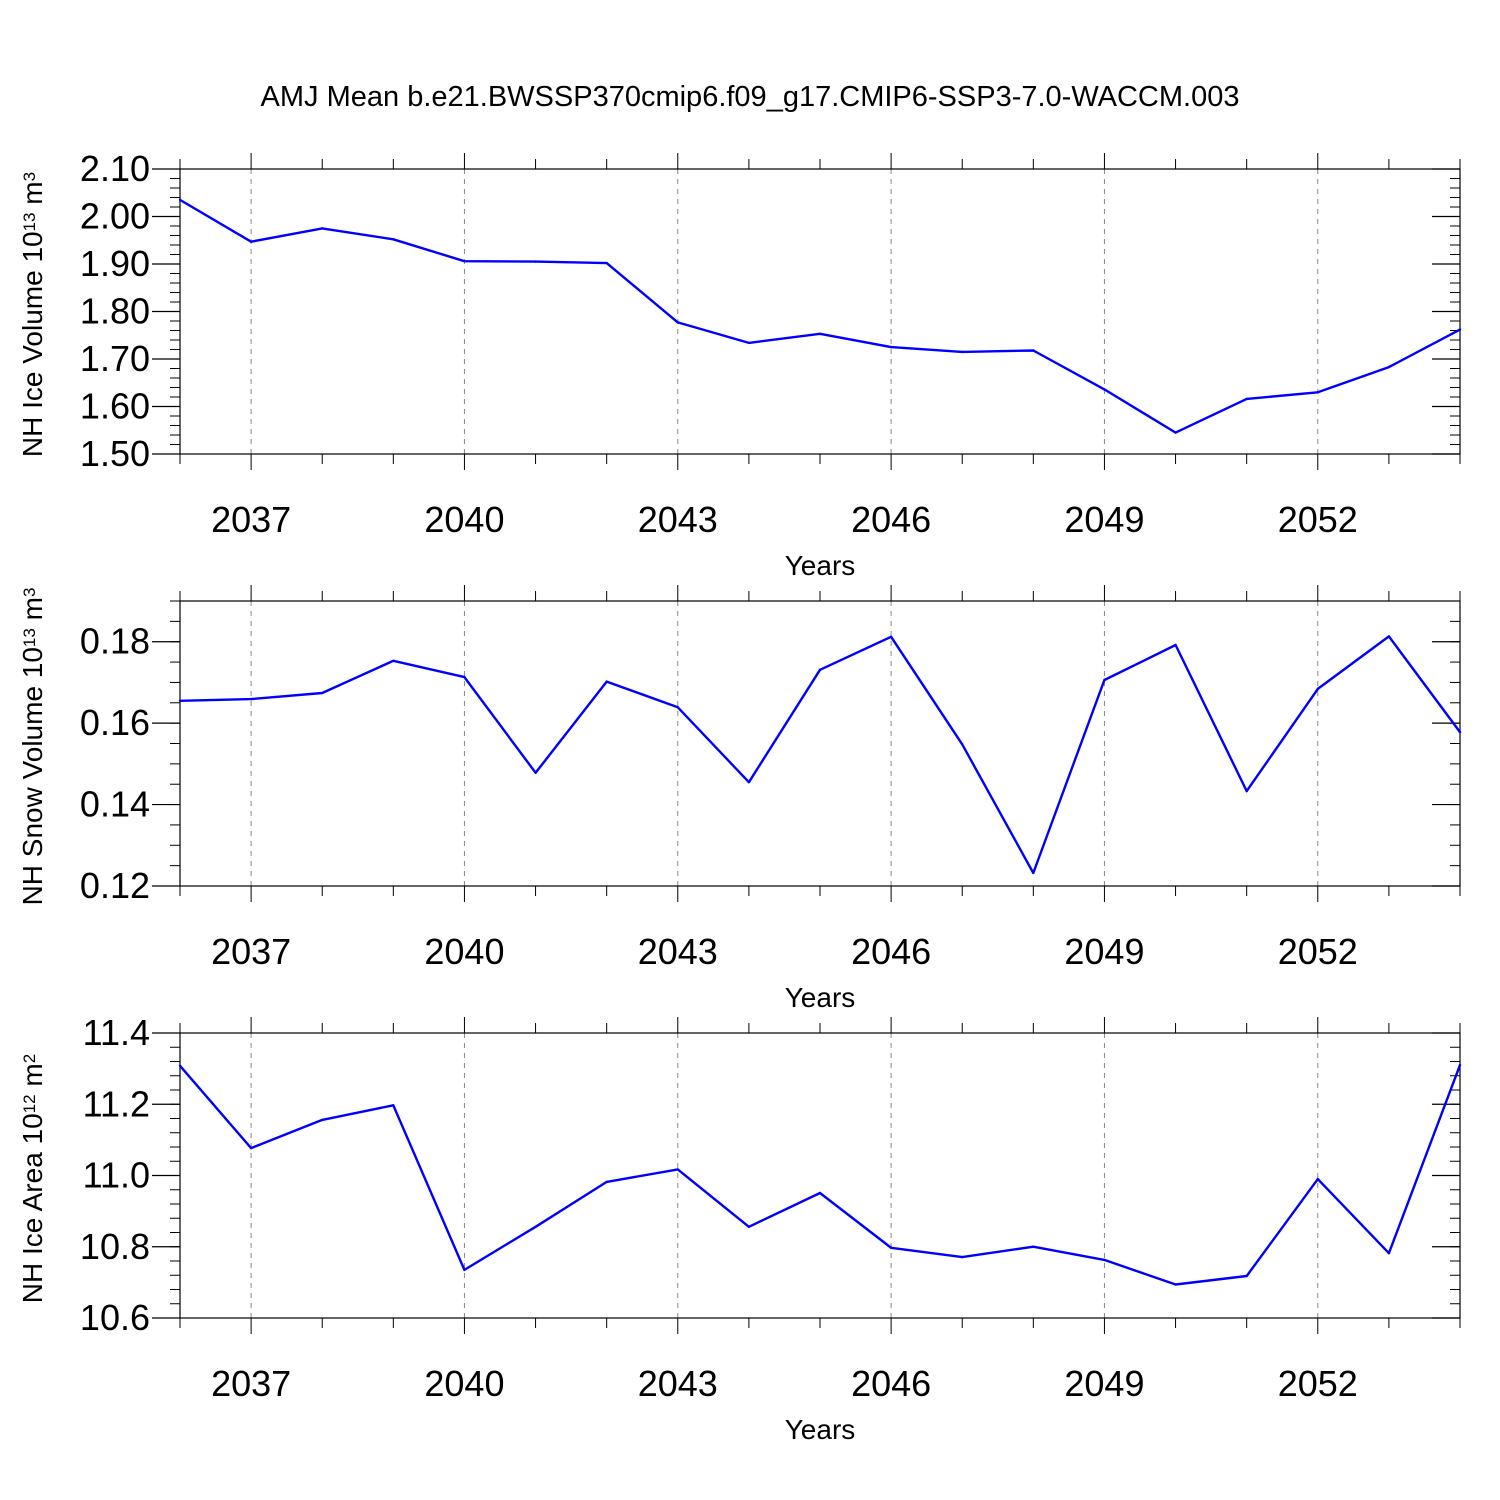 Image resolution: width=1500 pixels, height=1500 pixels. Describe the element at coordinates (32, 344) in the screenshot. I see `y-axis-title-text: NH Ice Volume 10` at that location.